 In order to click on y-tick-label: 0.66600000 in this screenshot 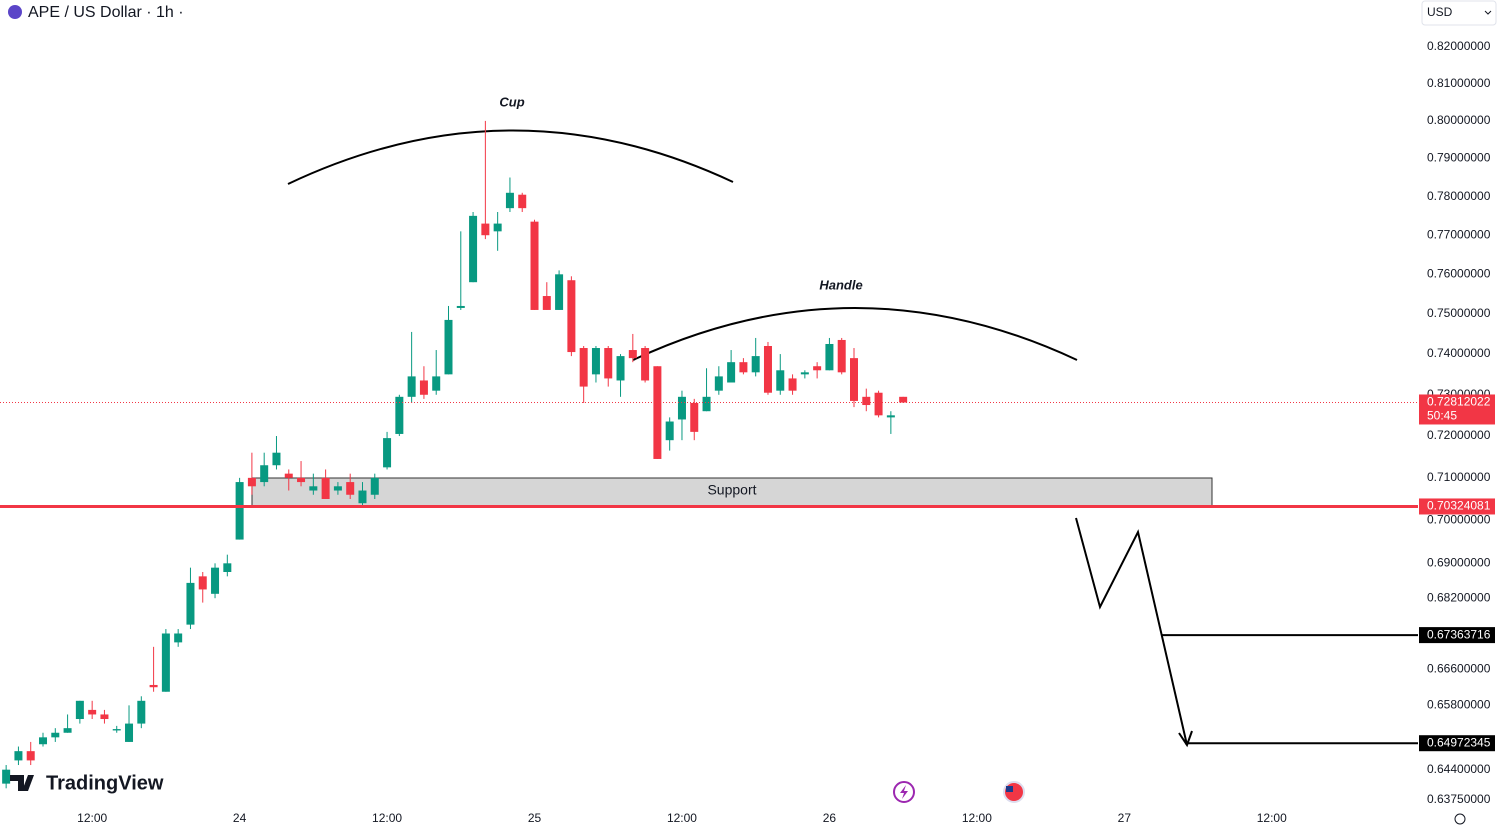, I will do `click(1459, 668)`.